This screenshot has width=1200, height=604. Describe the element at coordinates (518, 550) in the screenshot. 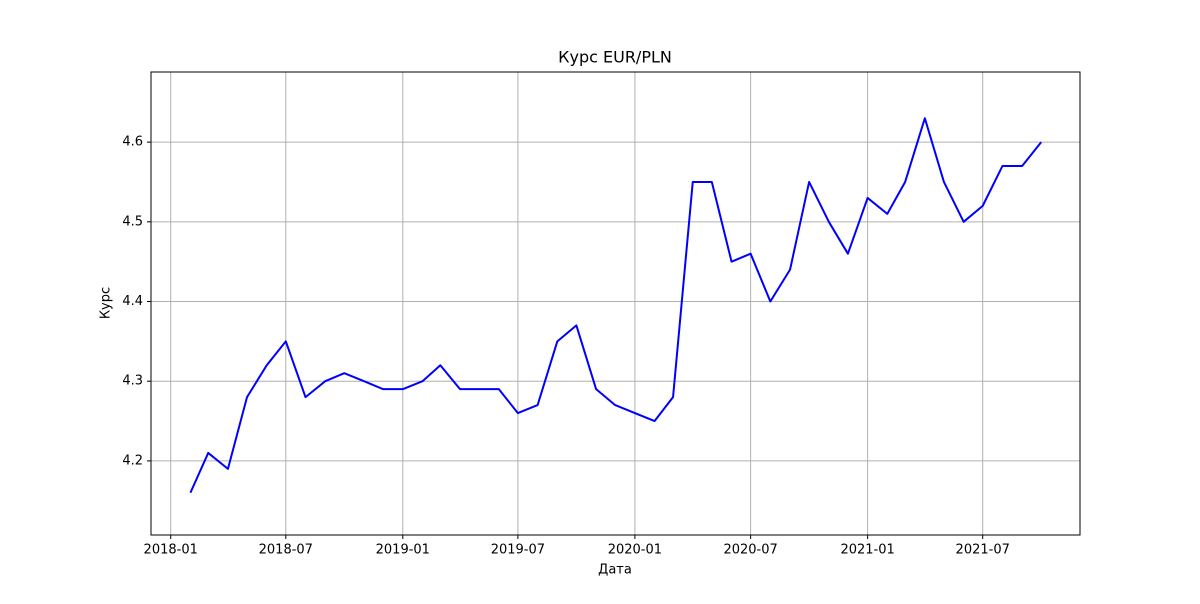

I see `x-tick-label: 2019-07` at that location.